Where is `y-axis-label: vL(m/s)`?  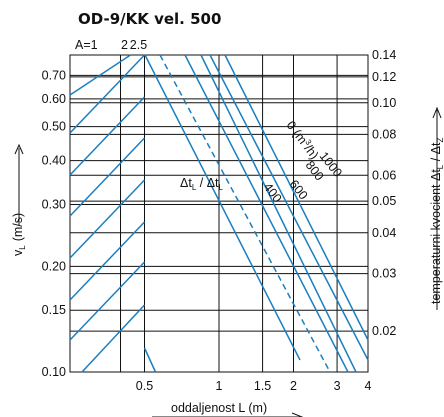 y-axis-label: vL(m/s) is located at coordinates (19, 199).